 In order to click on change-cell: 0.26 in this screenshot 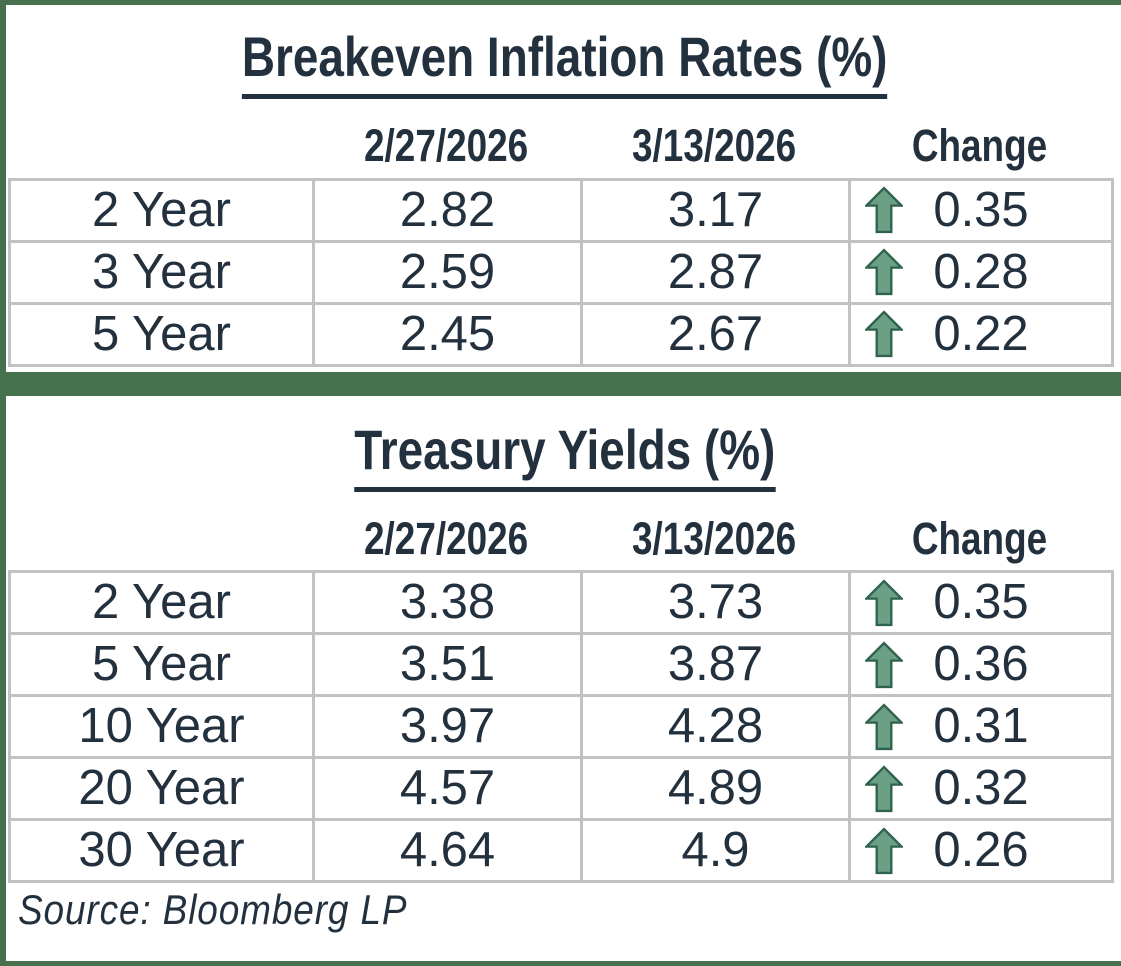, I will do `click(981, 850)`.